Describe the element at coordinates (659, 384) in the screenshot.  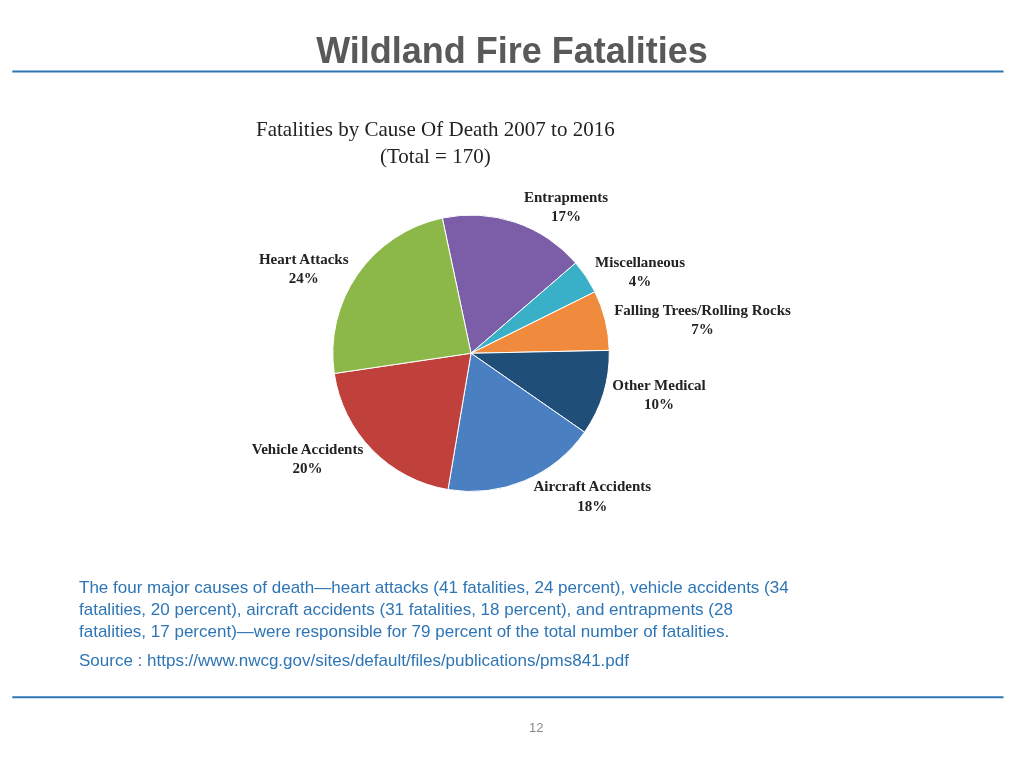
I see `slice-label: Other Medical` at that location.